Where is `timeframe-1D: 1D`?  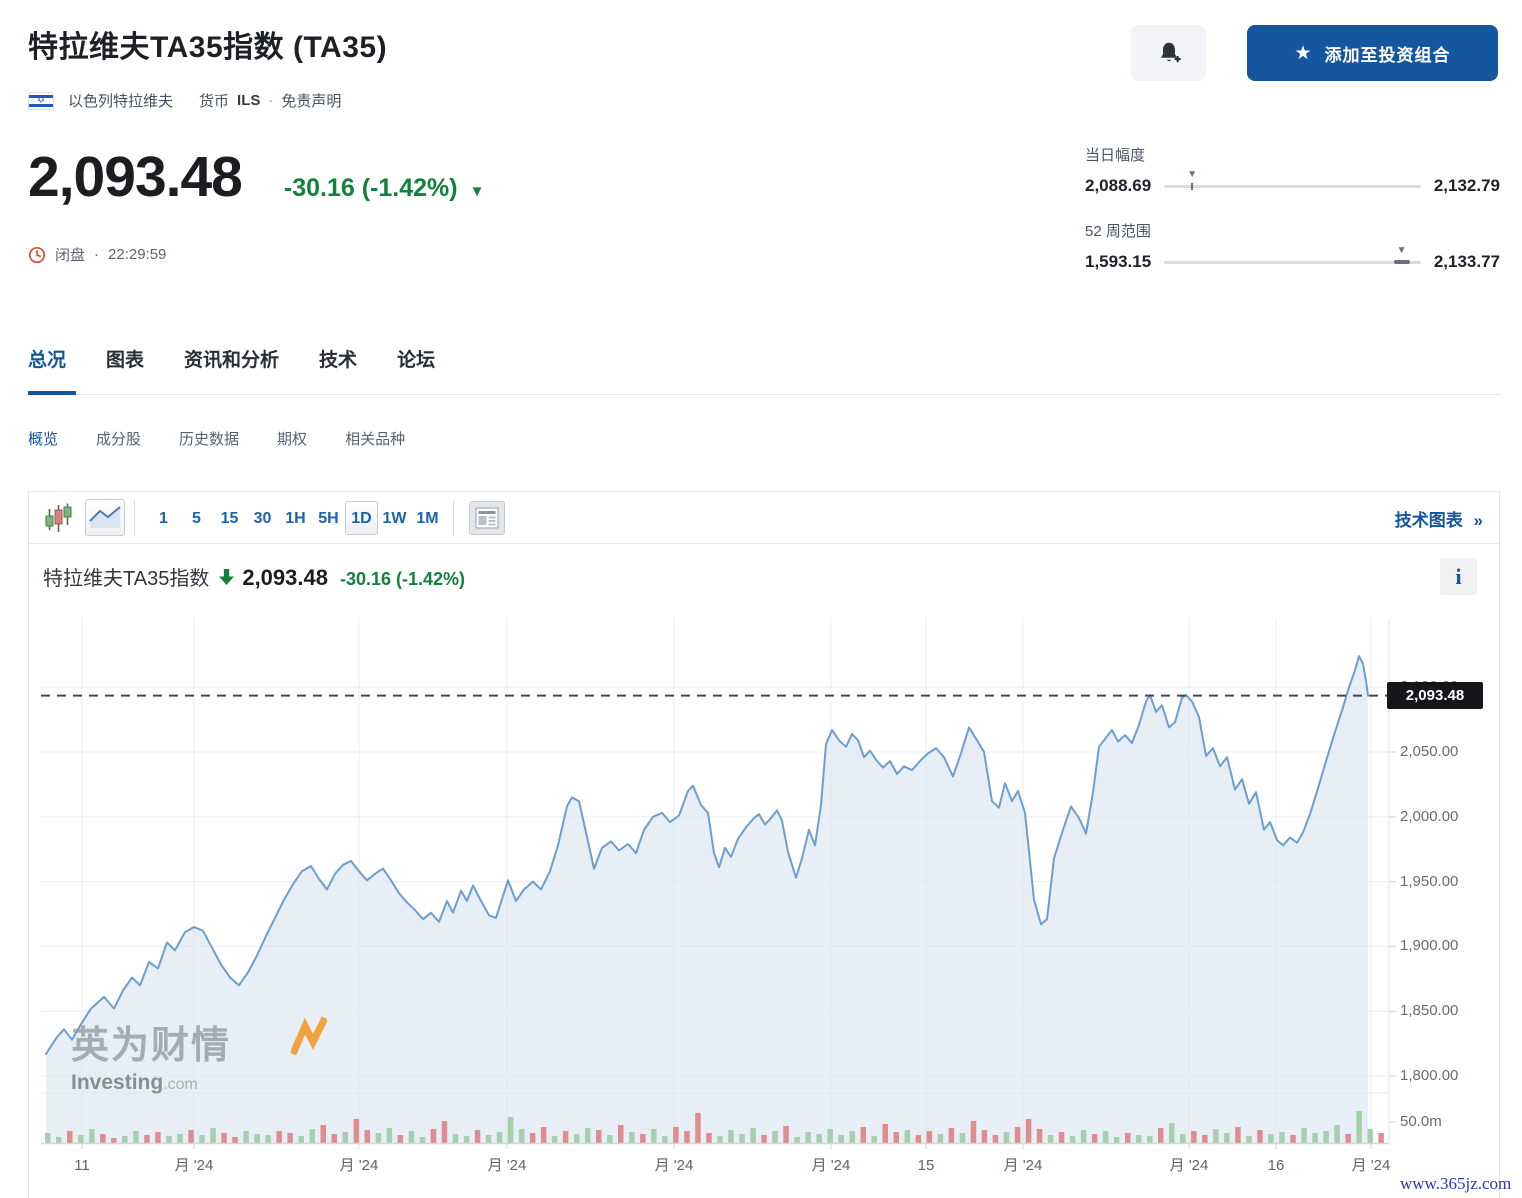
timeframe-1D: 1D is located at coordinates (361, 518).